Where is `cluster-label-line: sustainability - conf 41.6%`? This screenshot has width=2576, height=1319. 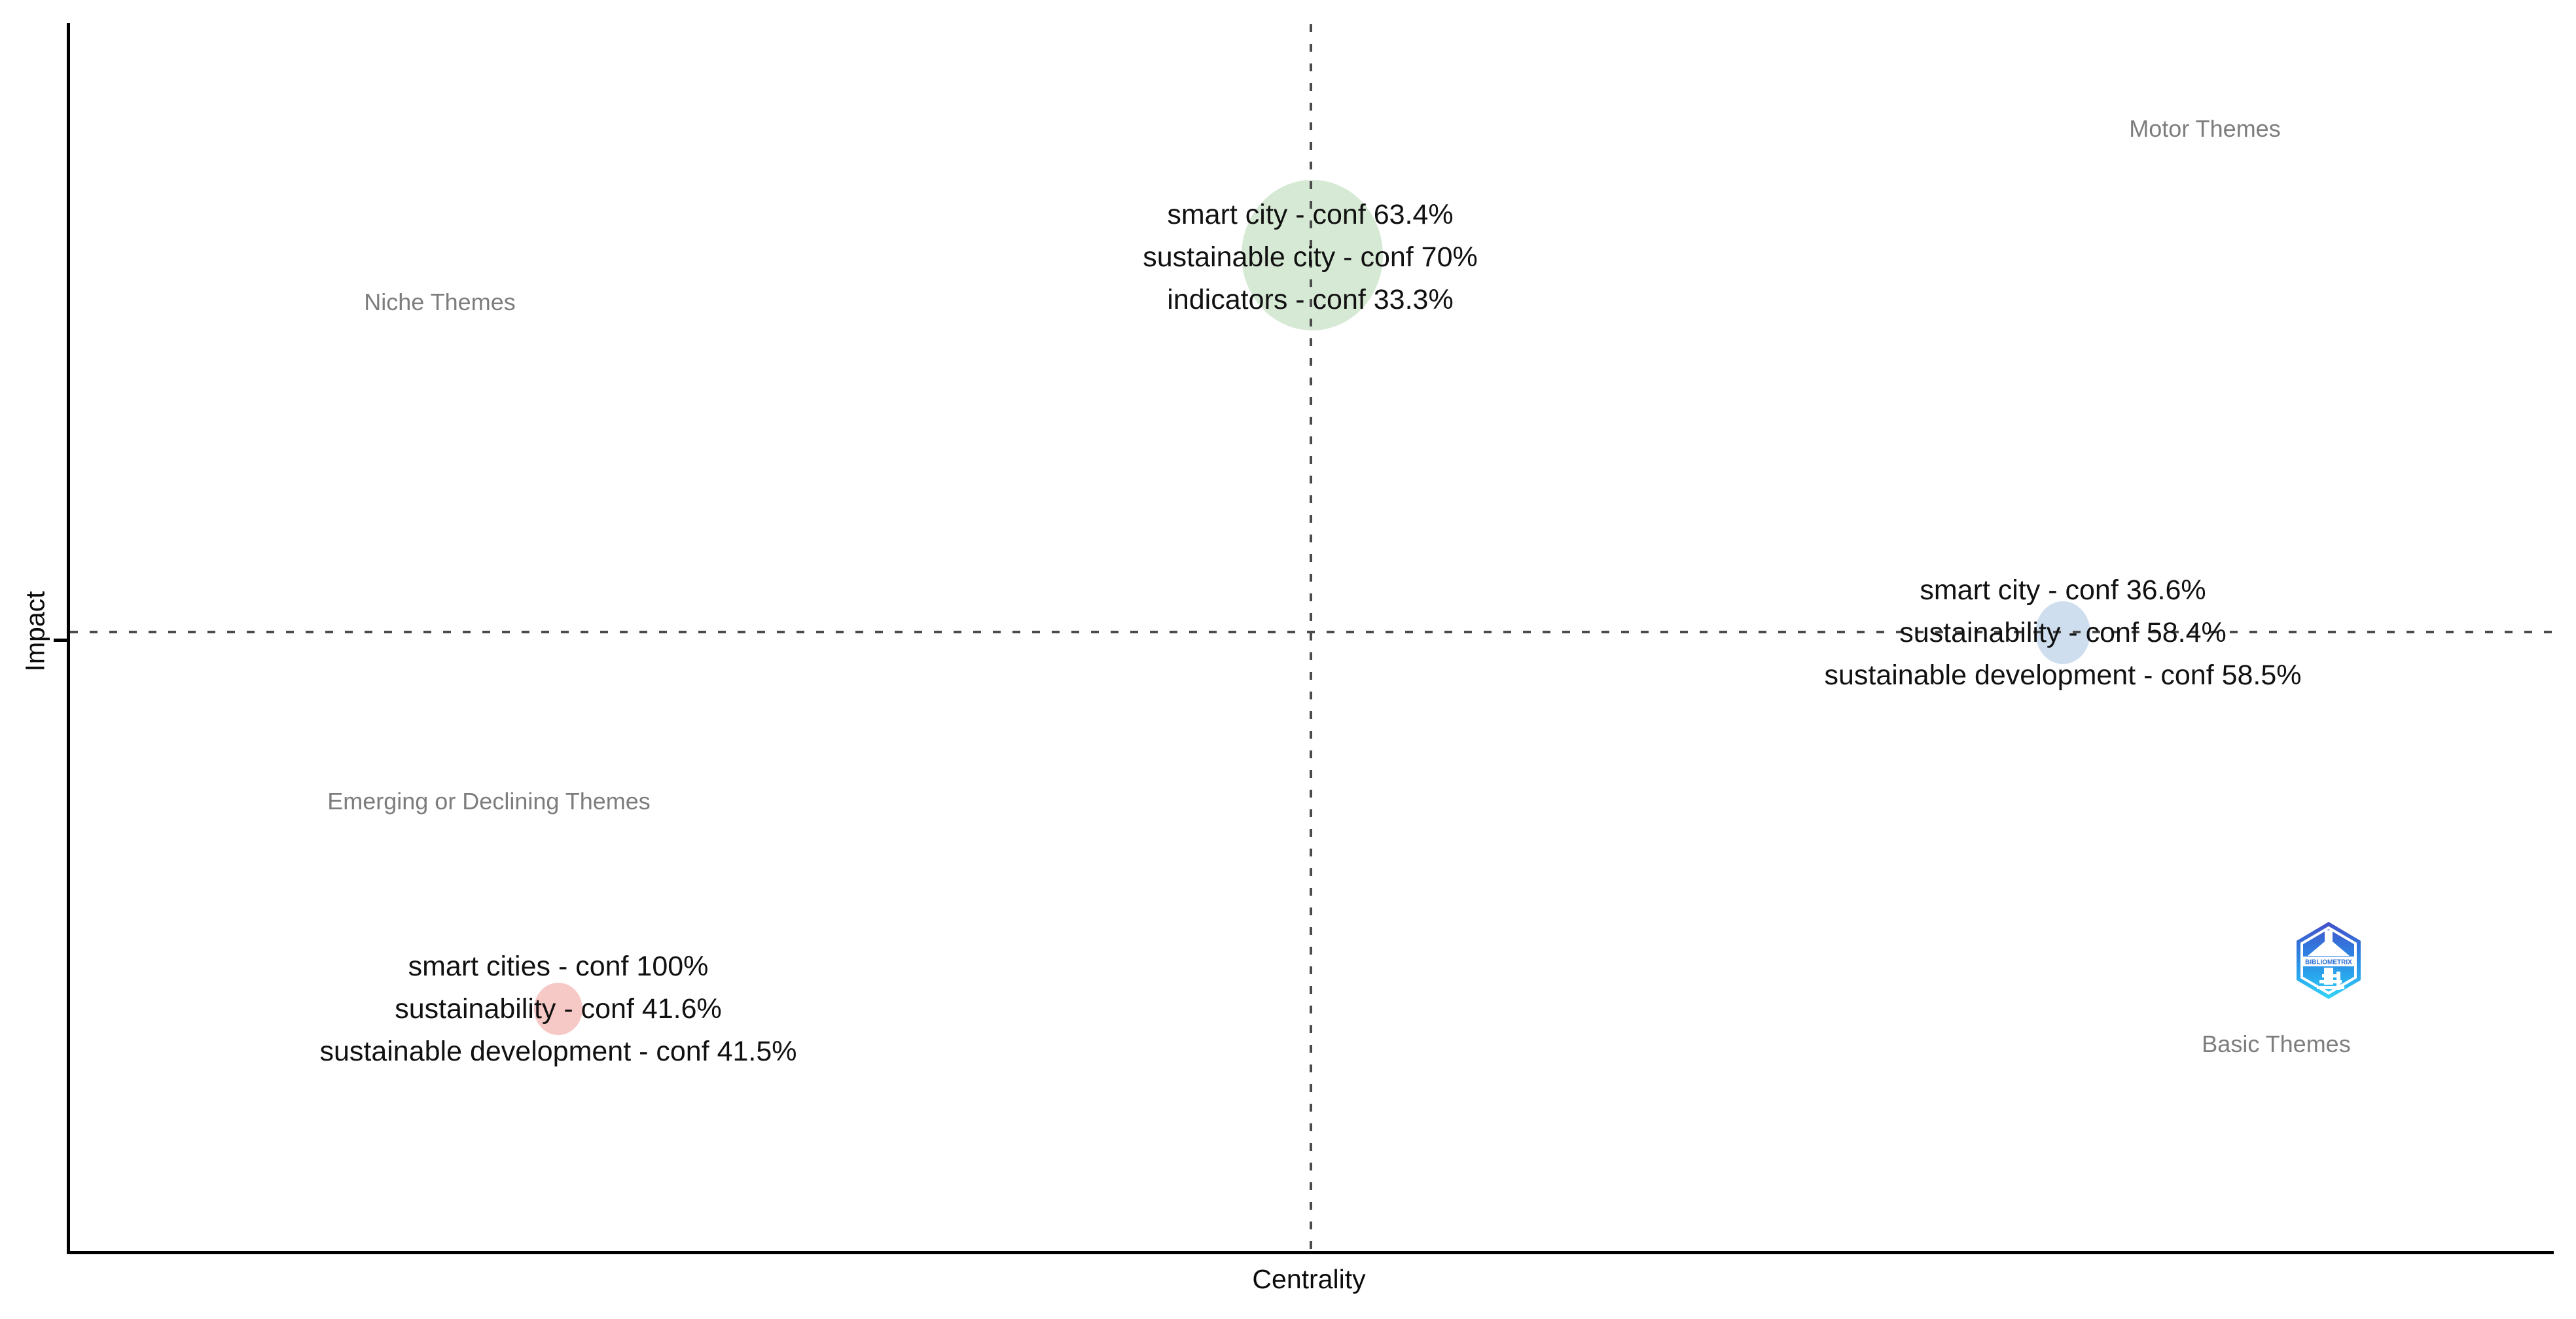
cluster-label-line: sustainability - conf 41.6% is located at coordinates (558, 1009).